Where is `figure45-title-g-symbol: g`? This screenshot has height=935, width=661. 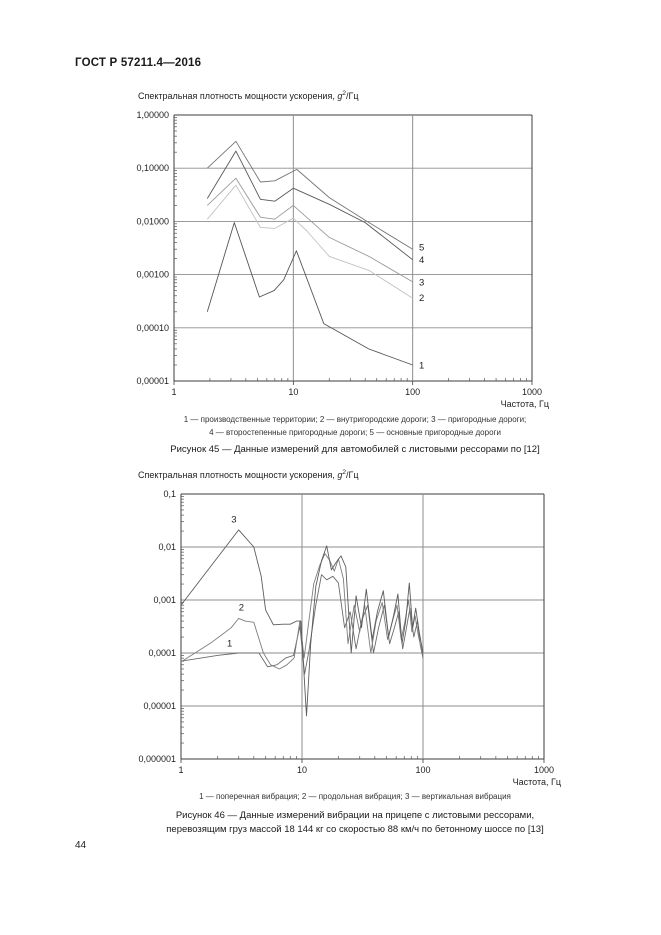 figure45-title-g-symbol: g is located at coordinates (340, 96).